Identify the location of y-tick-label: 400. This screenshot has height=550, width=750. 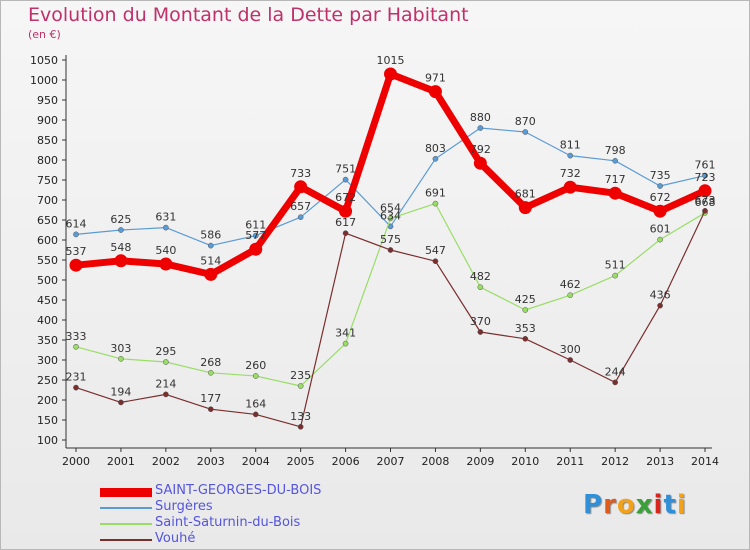
(47, 320).